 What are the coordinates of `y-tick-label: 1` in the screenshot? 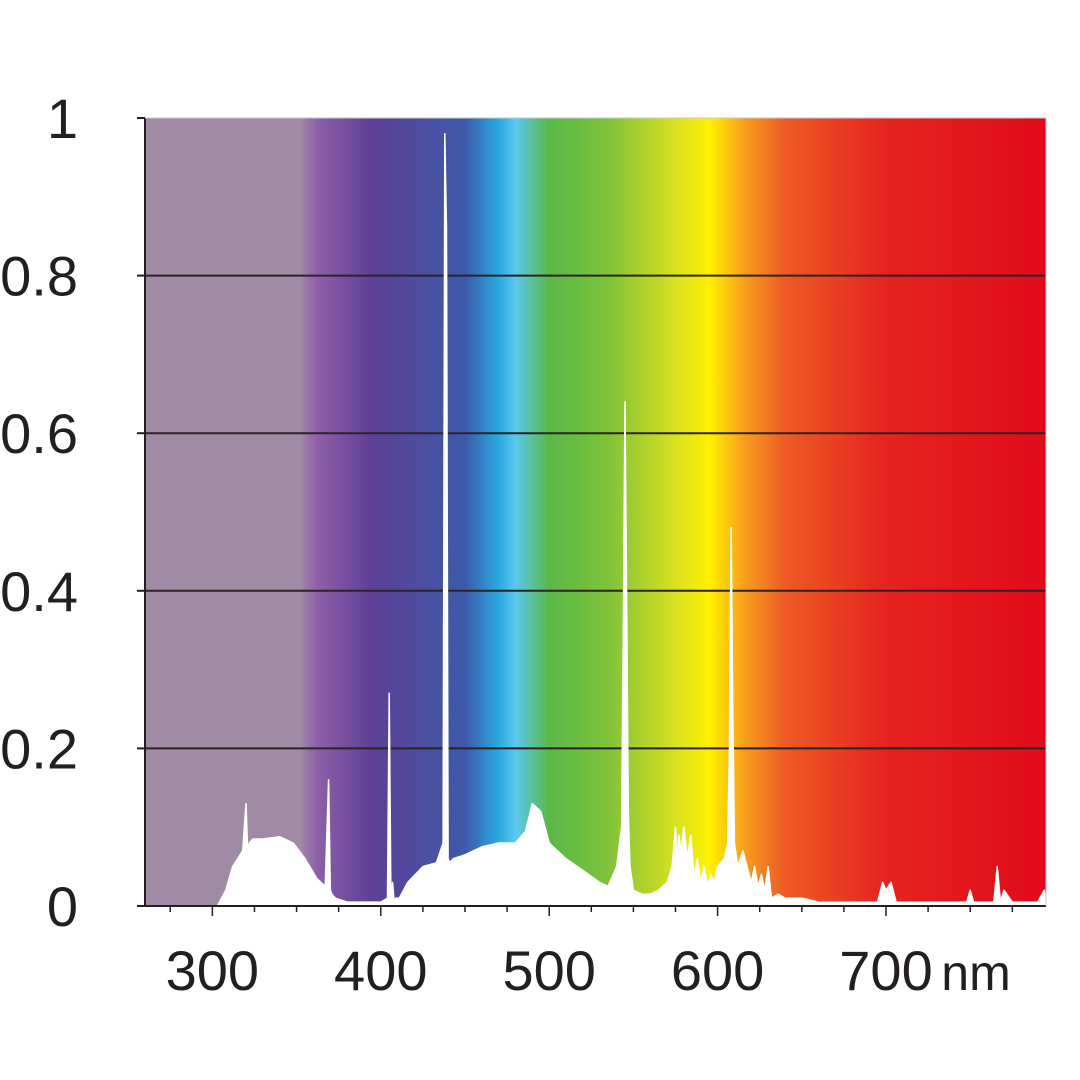 It's located at (62, 118).